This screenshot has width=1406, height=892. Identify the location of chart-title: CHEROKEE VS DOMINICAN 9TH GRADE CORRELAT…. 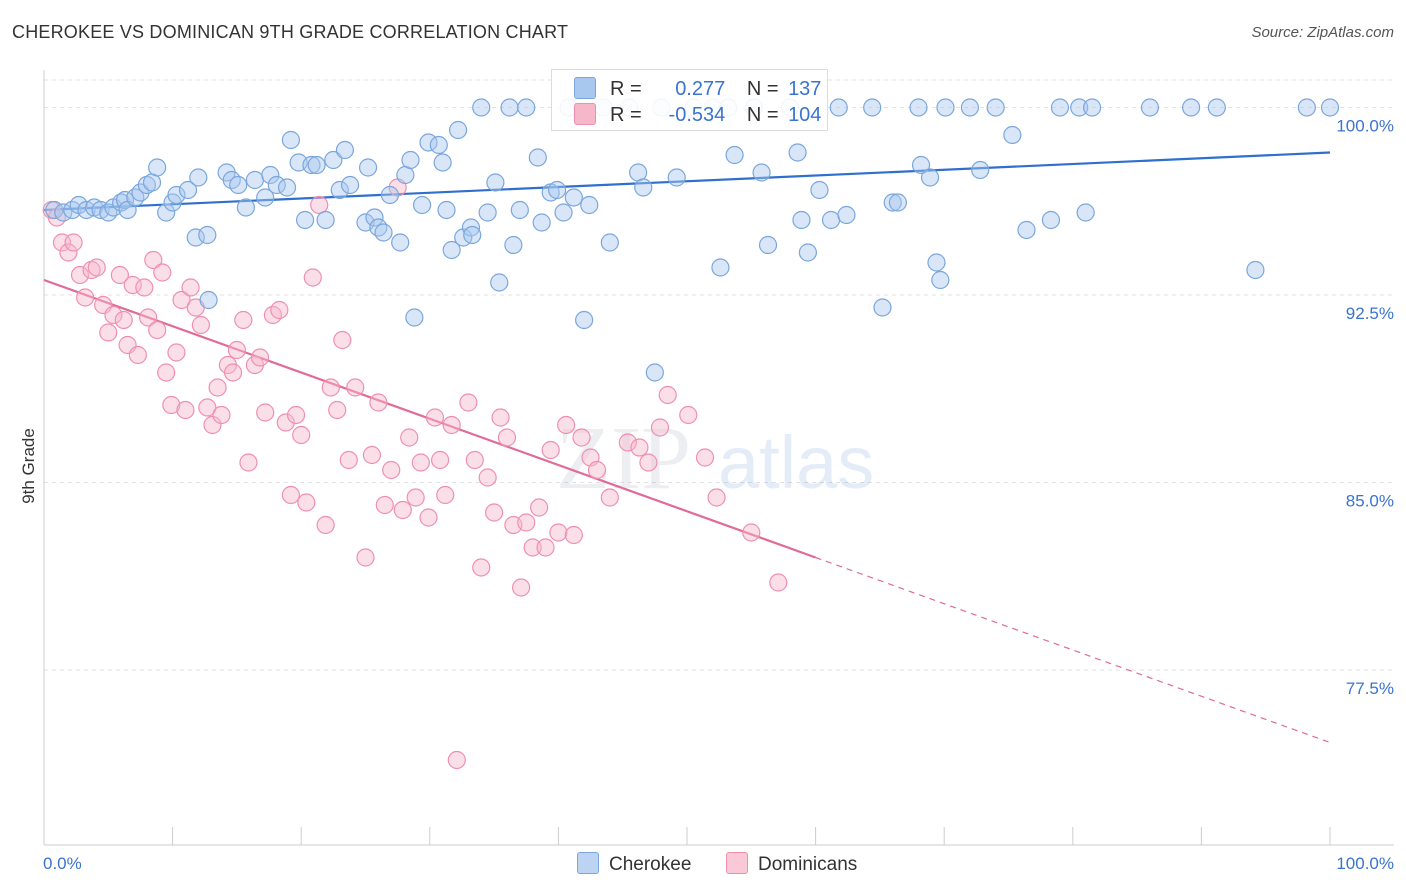
(290, 32).